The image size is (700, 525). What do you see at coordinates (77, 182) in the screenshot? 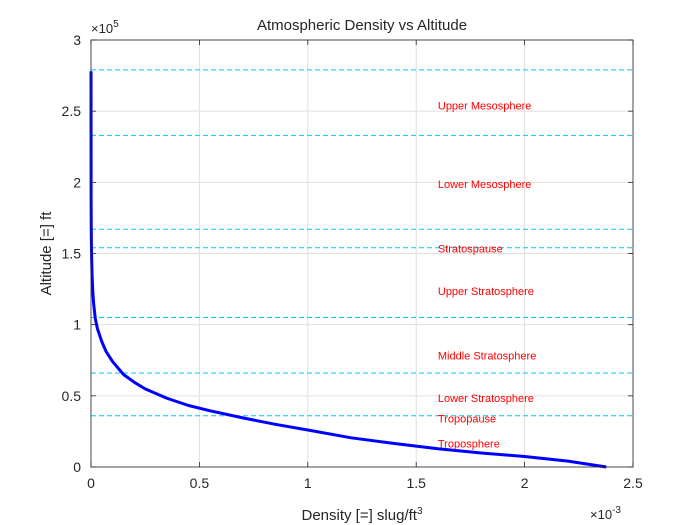
I see `y-tick-label: 2` at bounding box center [77, 182].